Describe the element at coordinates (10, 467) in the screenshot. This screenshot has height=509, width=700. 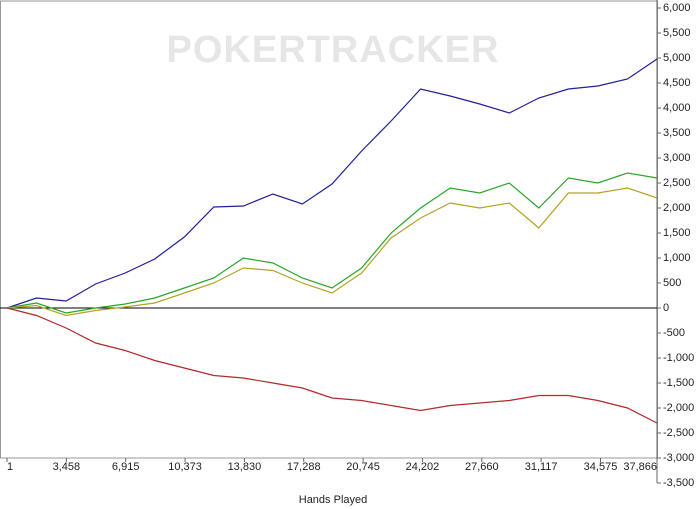
I see `x-tick-label: 1` at that location.